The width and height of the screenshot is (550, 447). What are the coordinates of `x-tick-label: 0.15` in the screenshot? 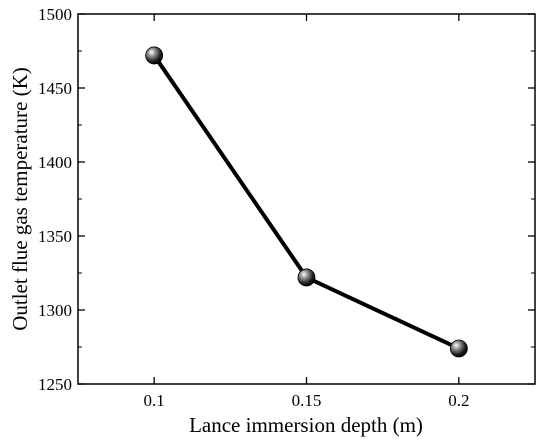 It's located at (307, 400).